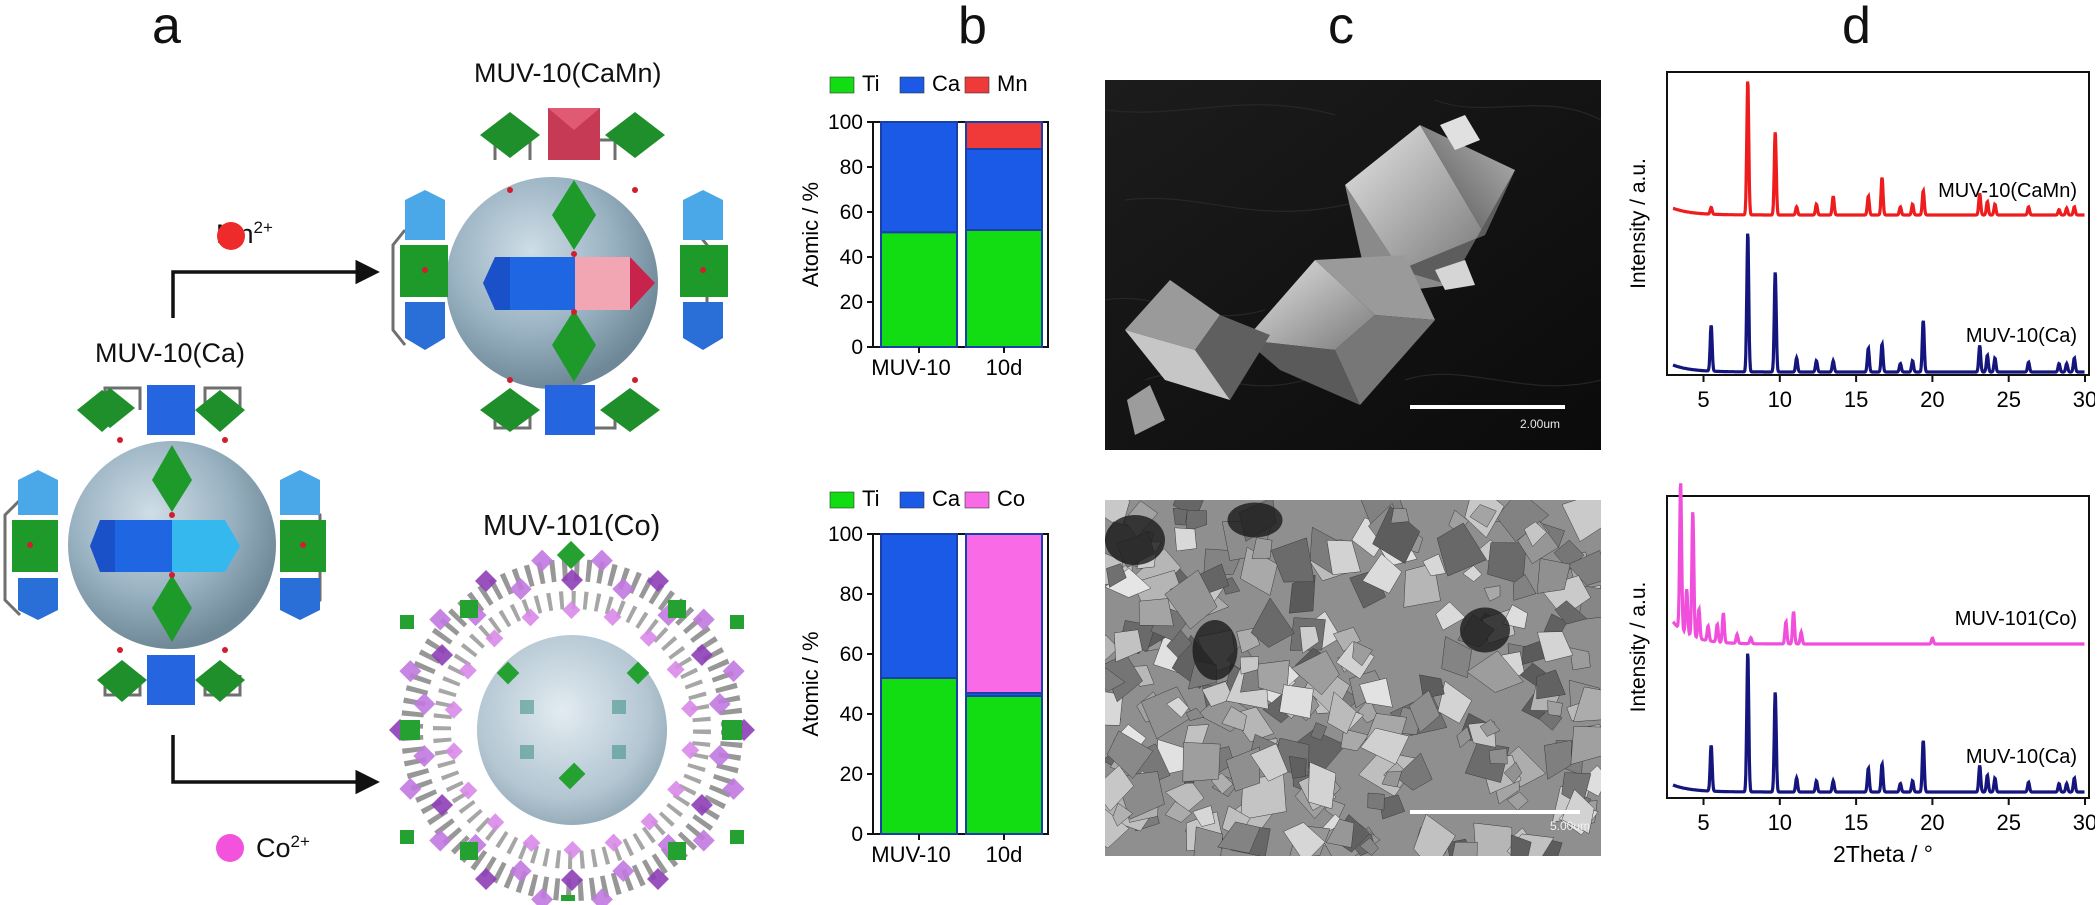 The height and width of the screenshot is (905, 2097). Describe the element at coordinates (2007, 191) in the screenshot. I see `xrd-series-label: MUV-10(CaMn)` at that location.